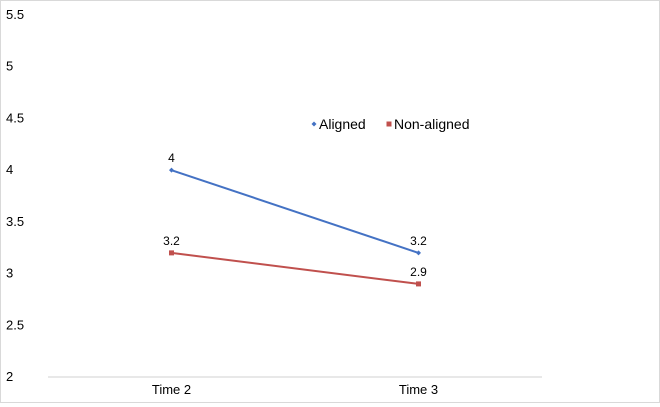 This screenshot has height=407, width=660. Describe the element at coordinates (418, 272) in the screenshot. I see `data-label: 2.9` at that location.